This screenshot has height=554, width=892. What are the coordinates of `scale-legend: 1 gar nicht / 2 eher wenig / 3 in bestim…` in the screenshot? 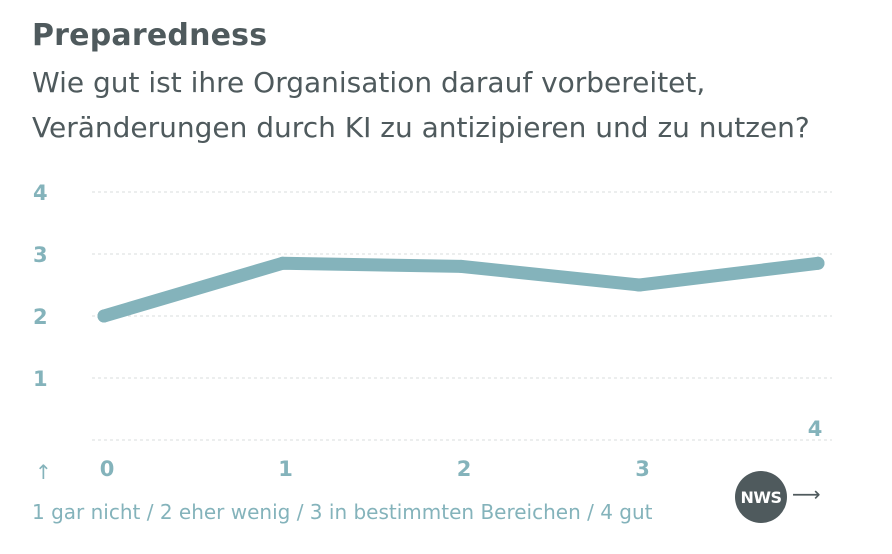 It's located at (342, 512).